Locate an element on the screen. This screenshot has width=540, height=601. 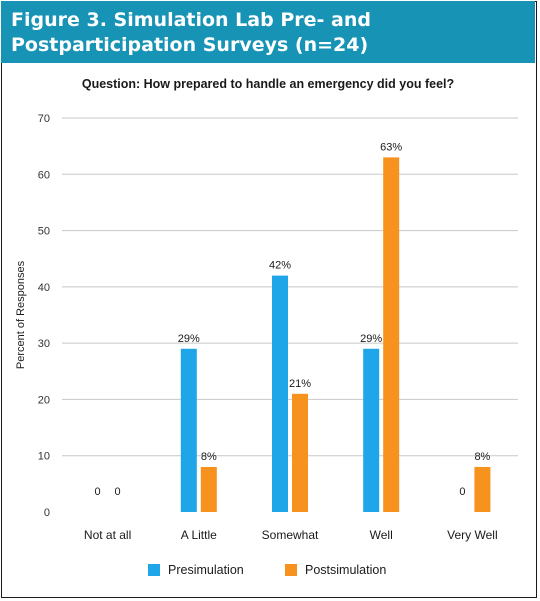
y-tick-label: 40 is located at coordinates (44, 288).